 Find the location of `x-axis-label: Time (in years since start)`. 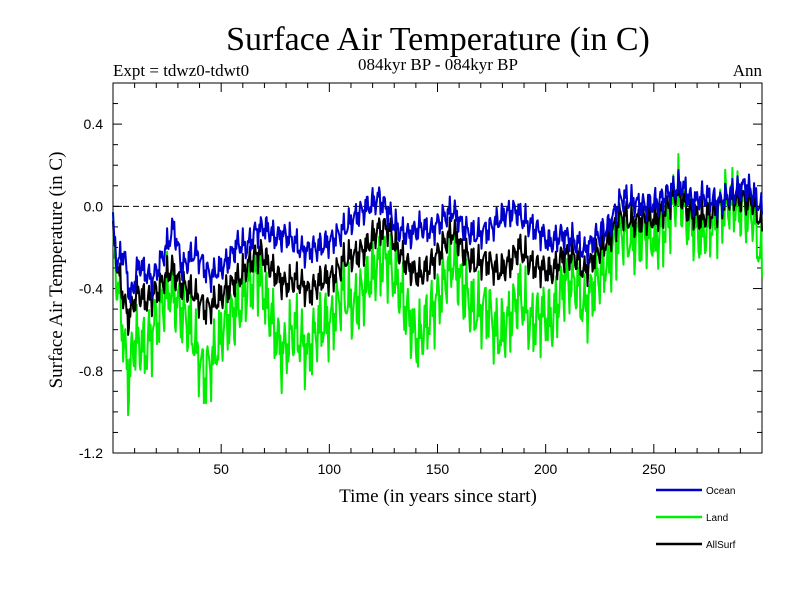

x-axis-label: Time (in years since start) is located at coordinates (438, 496).